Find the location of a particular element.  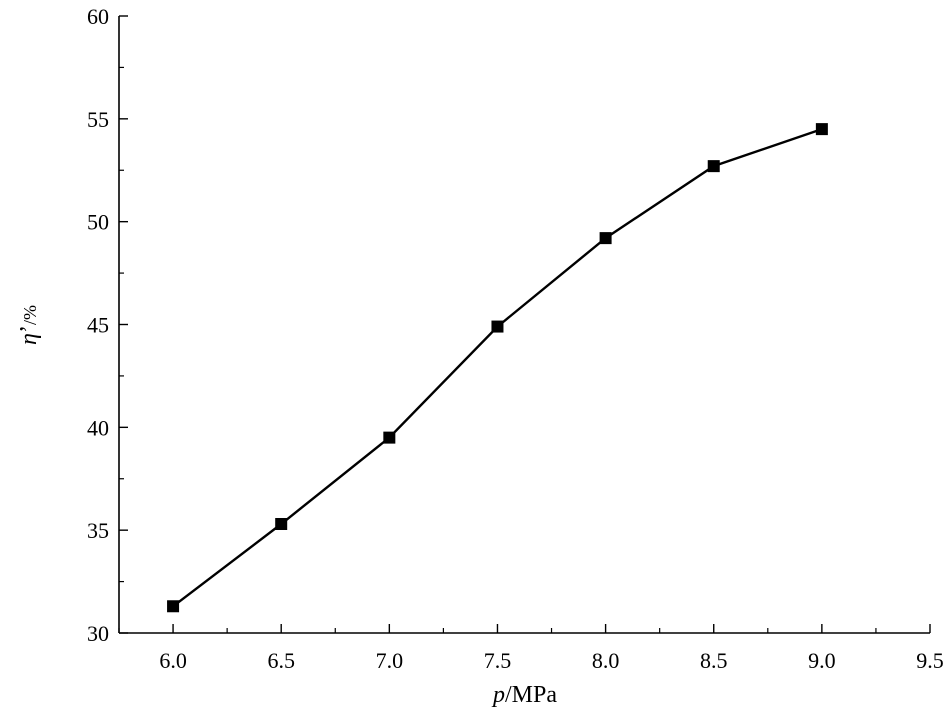

y-axis: 30 35 40 45 50 55 60 is located at coordinates (107, 325).